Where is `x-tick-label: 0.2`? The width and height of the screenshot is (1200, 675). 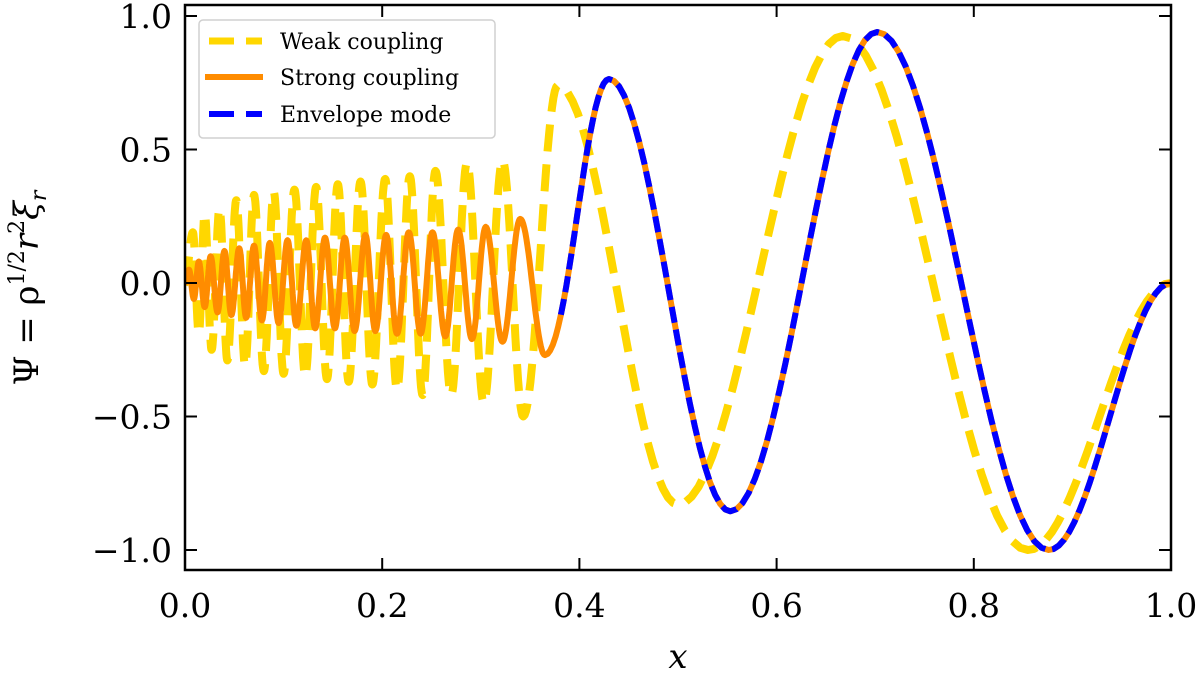
x-tick-label: 0.2 is located at coordinates (382, 605).